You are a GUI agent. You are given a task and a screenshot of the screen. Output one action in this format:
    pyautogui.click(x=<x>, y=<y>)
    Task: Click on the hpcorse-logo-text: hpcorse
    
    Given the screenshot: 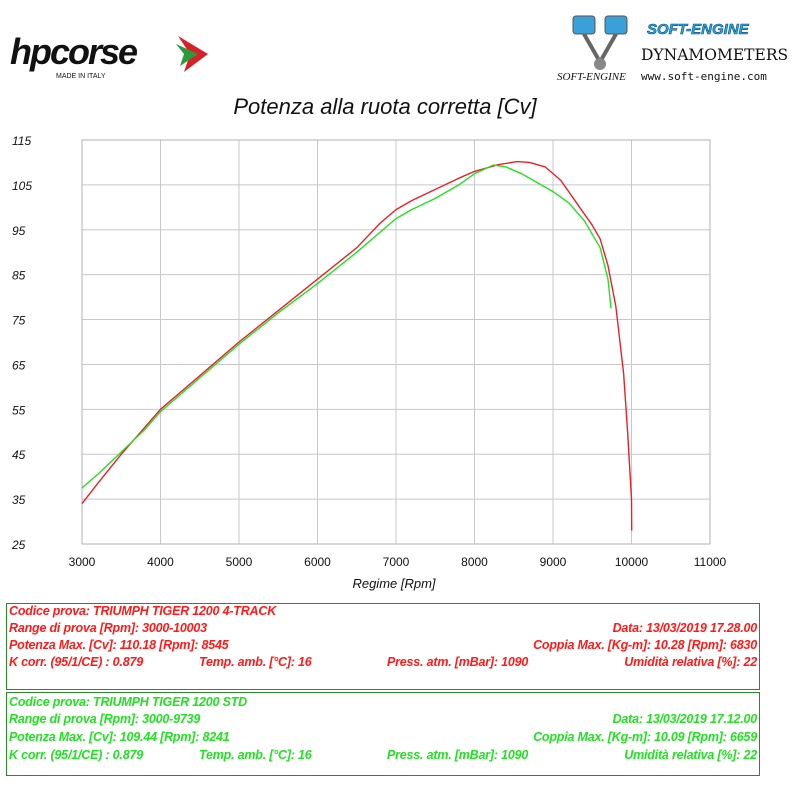 What is the action you would take?
    pyautogui.click(x=74, y=51)
    